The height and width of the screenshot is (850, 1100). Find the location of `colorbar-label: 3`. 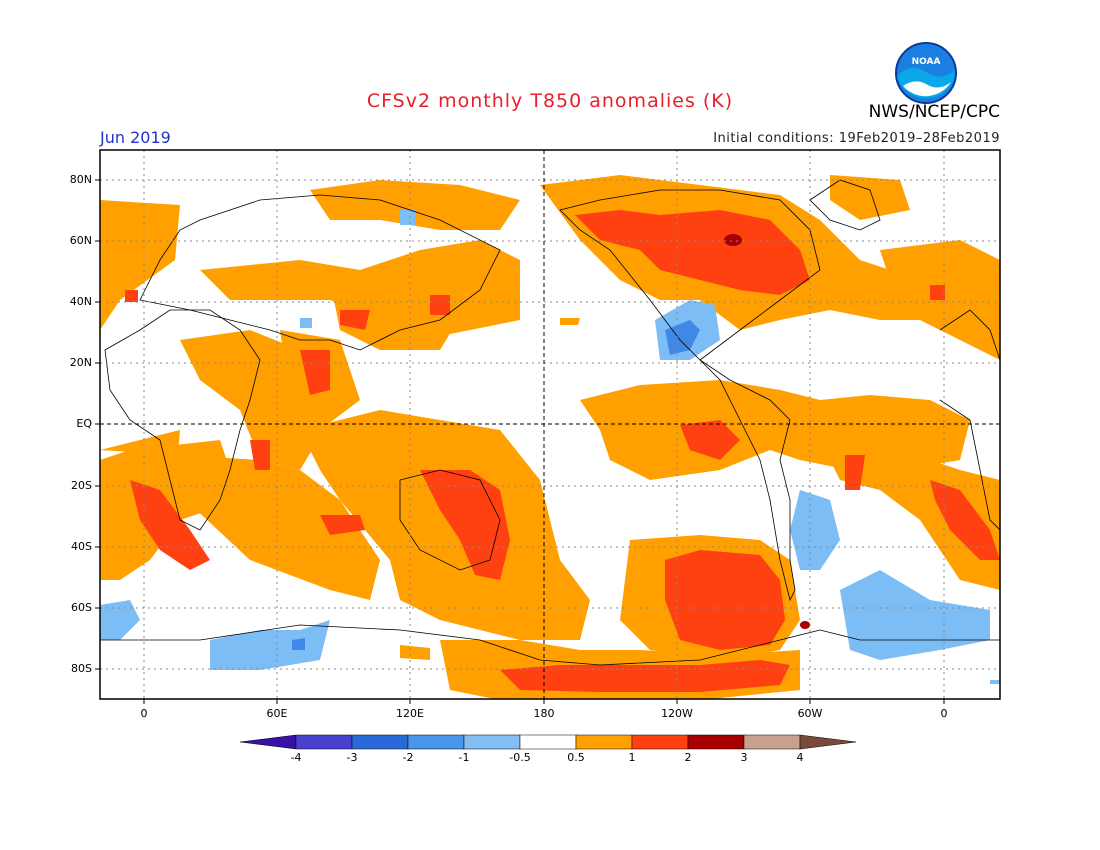

colorbar-label: 3 is located at coordinates (744, 757).